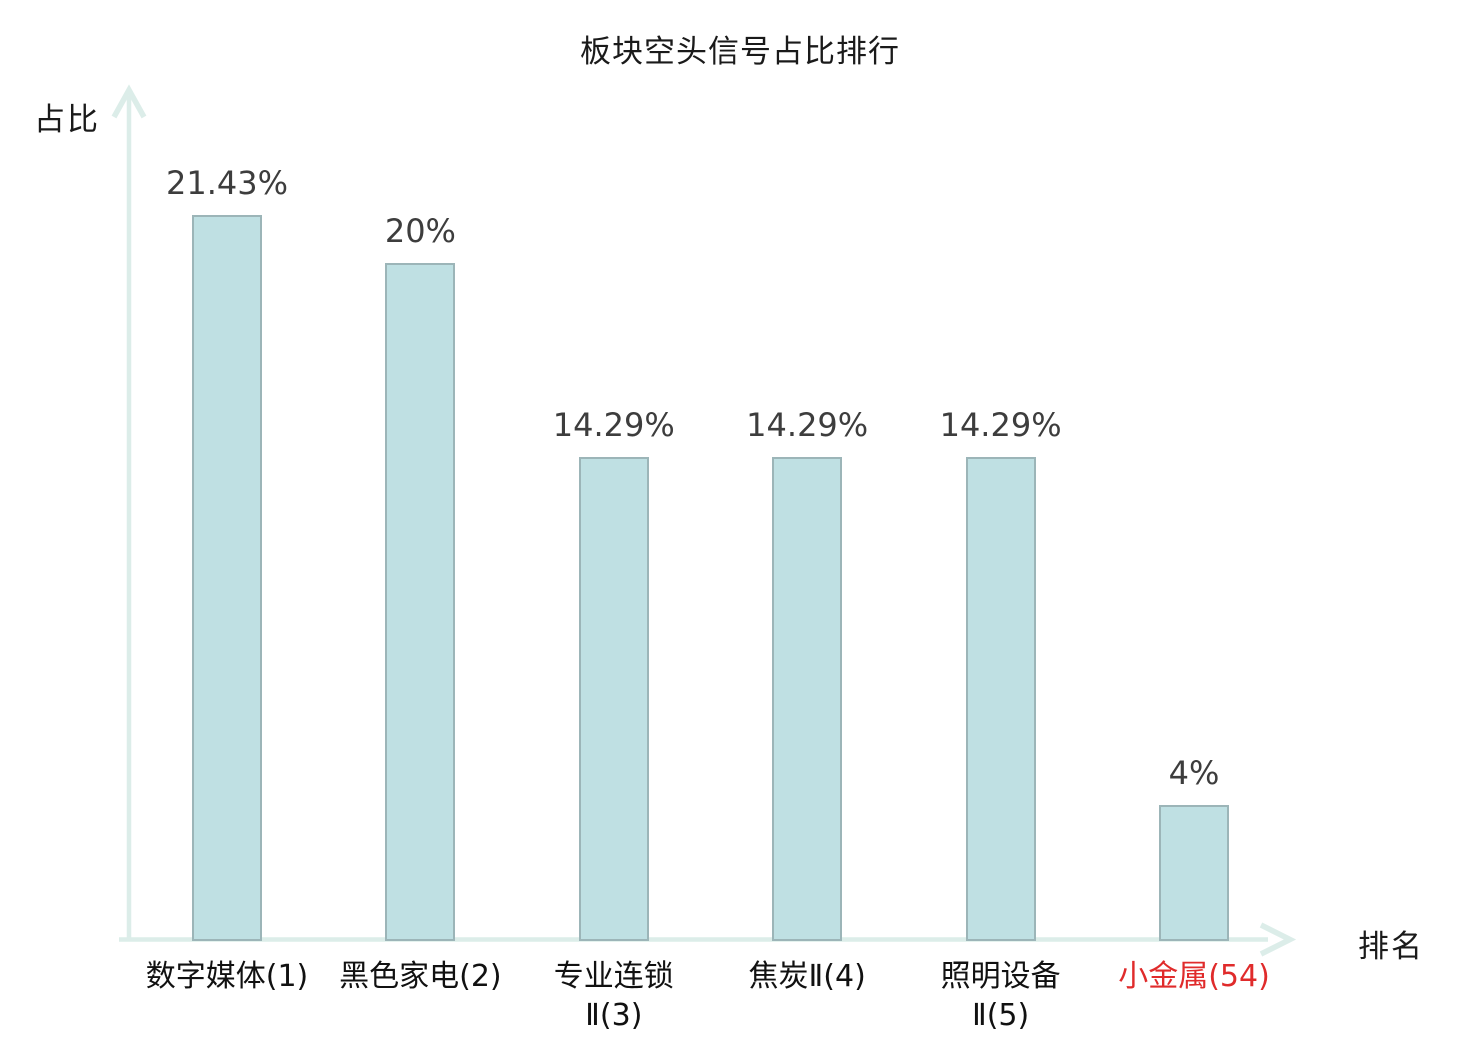  I want to click on x-axis-label: 排名, so click(1391, 947).